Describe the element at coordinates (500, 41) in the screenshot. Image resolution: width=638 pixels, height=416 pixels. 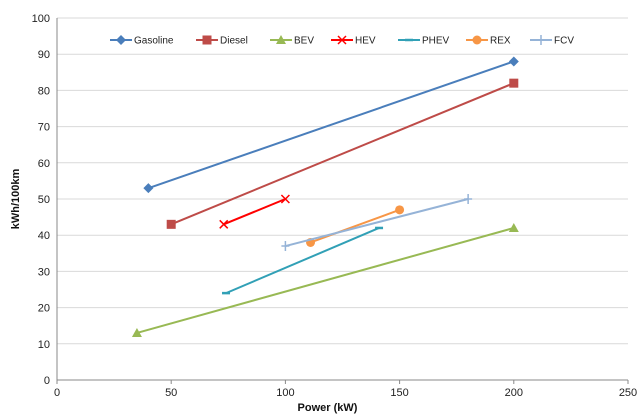
I see `legend-label-rex: REX` at that location.